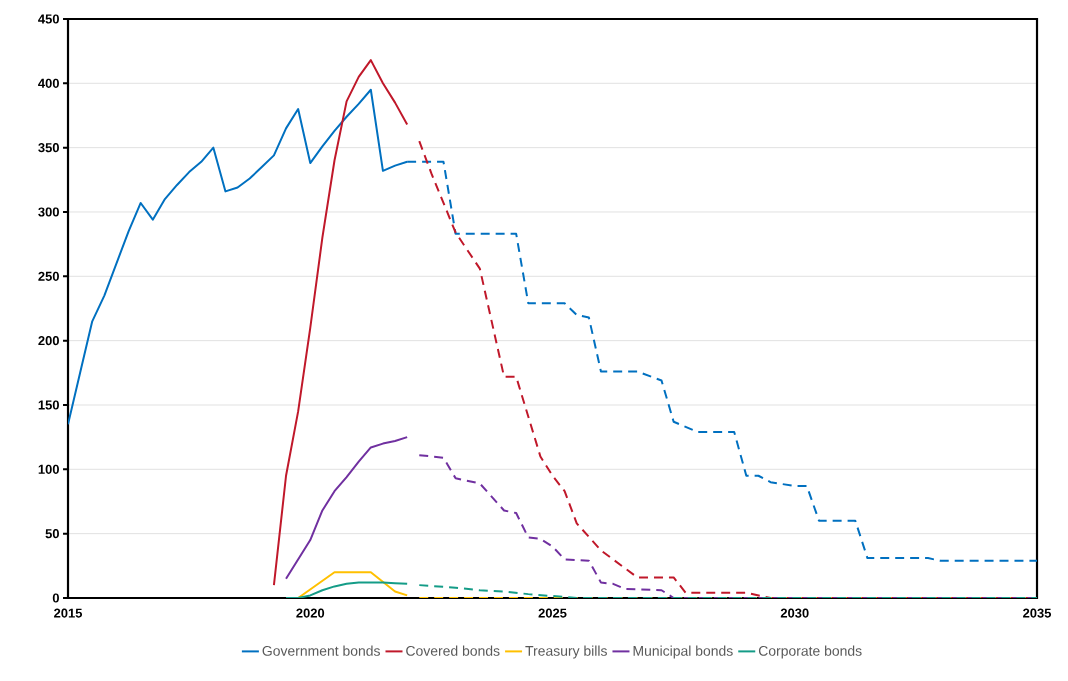  I want to click on legend-label: Treasury bills, so click(566, 652).